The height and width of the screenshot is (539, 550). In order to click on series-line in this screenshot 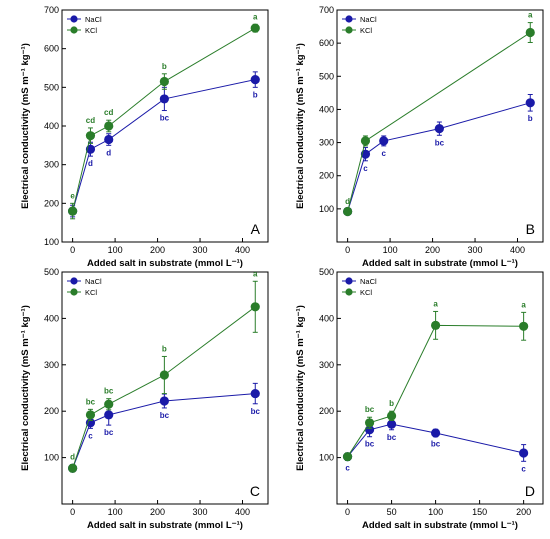, I will do `click(439, 157)`.